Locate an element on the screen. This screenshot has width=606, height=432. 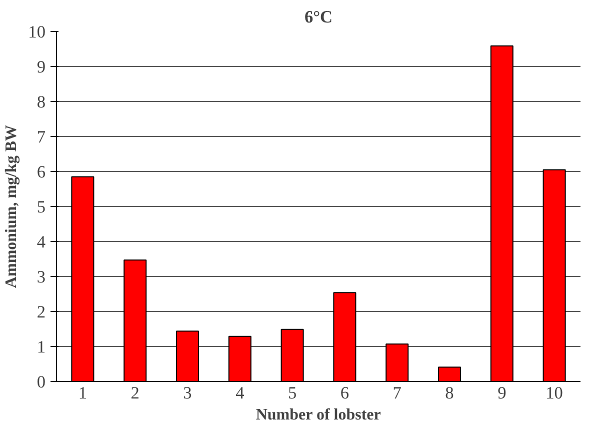
y-tick-label: 1 is located at coordinates (41, 347).